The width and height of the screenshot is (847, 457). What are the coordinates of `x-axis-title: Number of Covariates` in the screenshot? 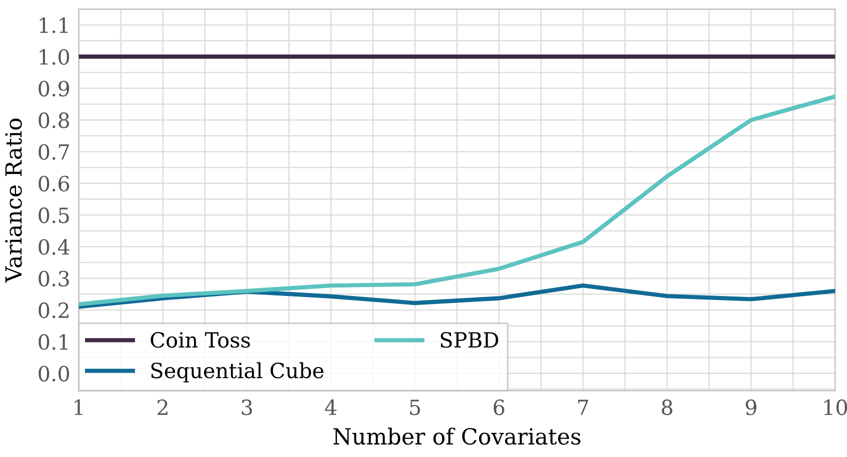 It's located at (456, 436).